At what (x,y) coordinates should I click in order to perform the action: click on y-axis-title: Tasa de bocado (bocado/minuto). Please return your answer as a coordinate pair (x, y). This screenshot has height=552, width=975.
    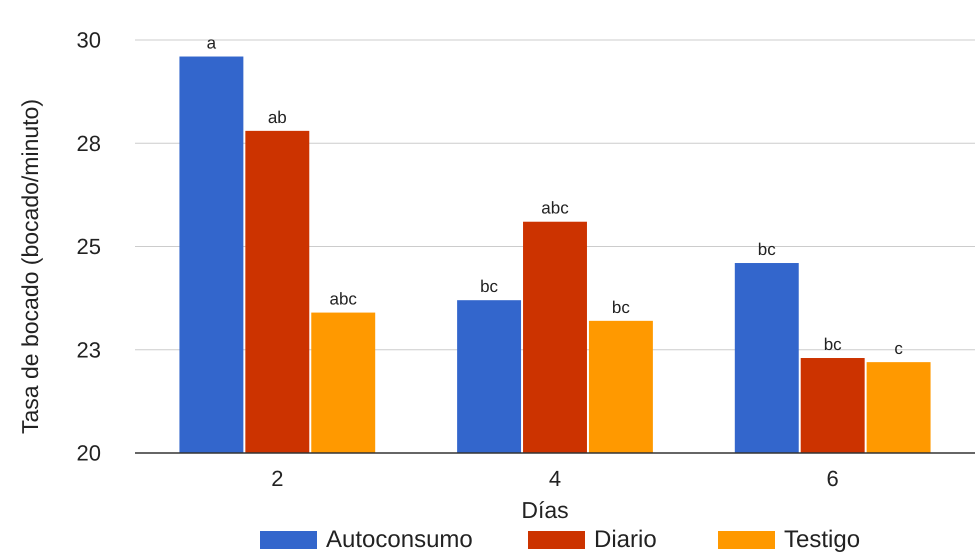
    Looking at the image, I should click on (30, 266).